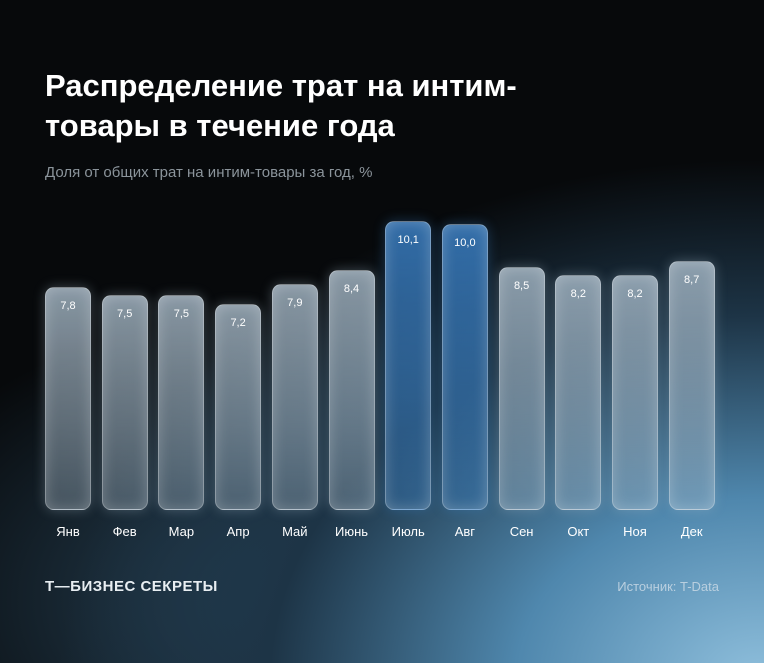 Image resolution: width=764 pixels, height=663 pixels. Describe the element at coordinates (635, 531) in the screenshot. I see `x-tick-label: Ноя` at that location.